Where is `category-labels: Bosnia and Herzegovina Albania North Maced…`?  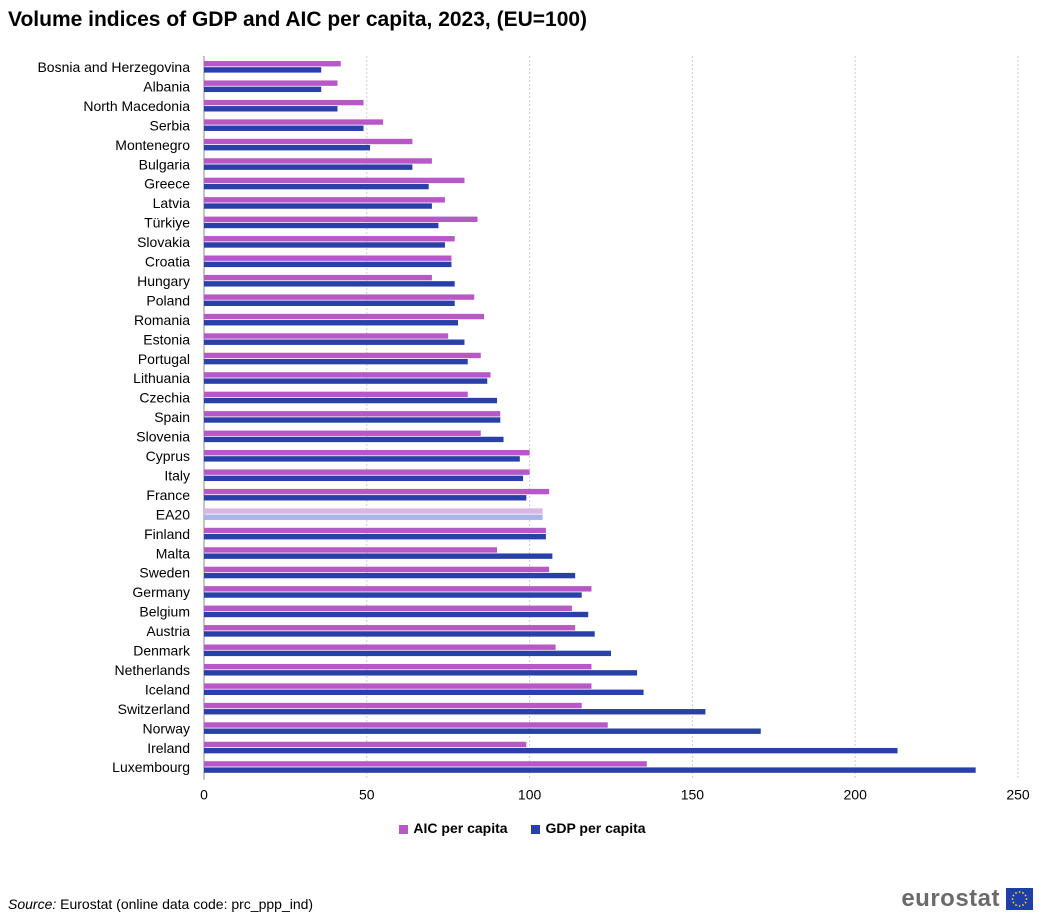
category-labels: Bosnia and Herzegovina Albania North Maced… is located at coordinates (114, 417).